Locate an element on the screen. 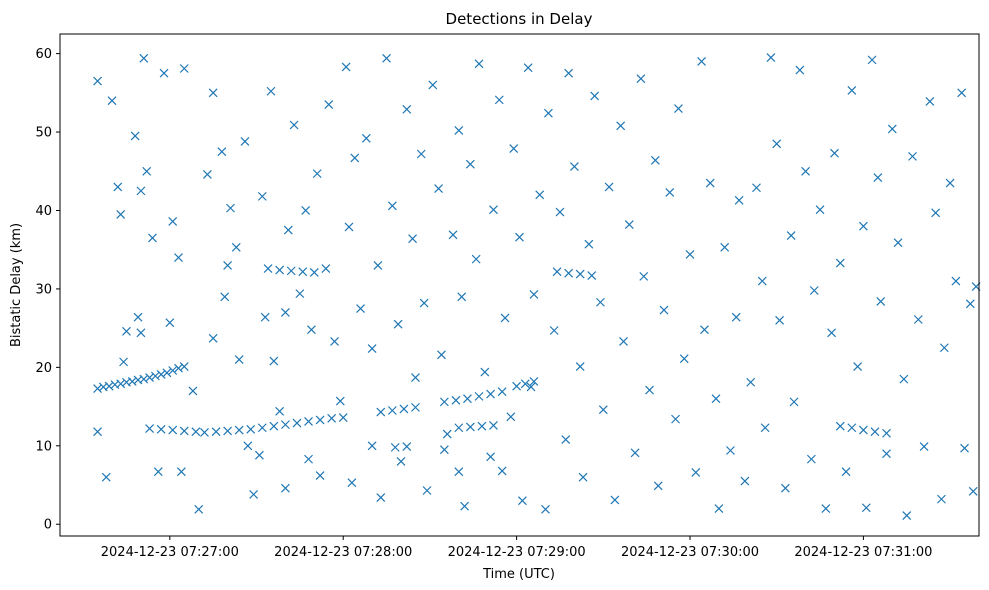 The image size is (989, 590). y-tick-label: 40 is located at coordinates (43, 211).